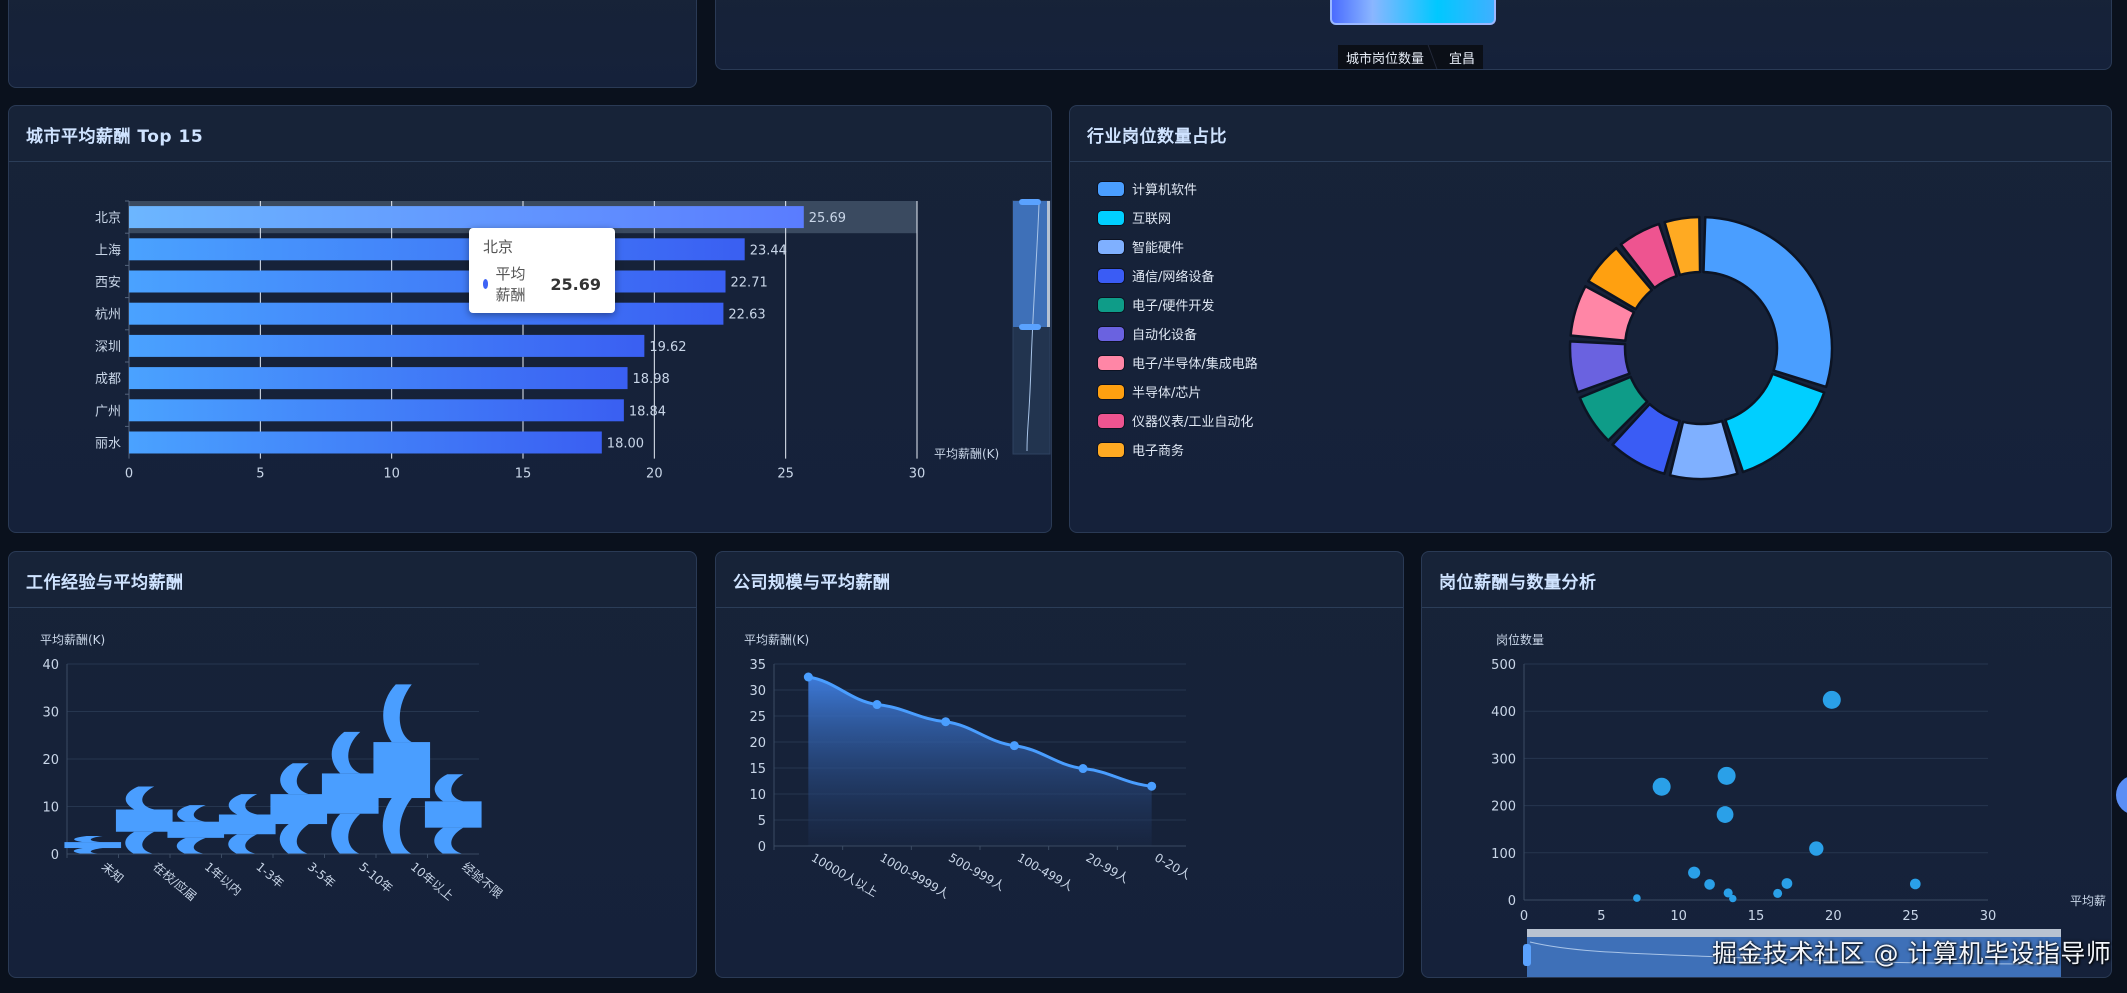 This screenshot has width=2127, height=993. What do you see at coordinates (1601, 916) in the screenshot?
I see `x-tick-label: 5` at bounding box center [1601, 916].